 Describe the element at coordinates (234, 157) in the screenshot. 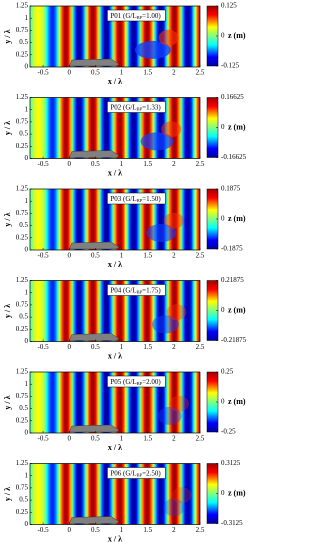

I see `colorbar-tick-label: -0.16625` at that location.